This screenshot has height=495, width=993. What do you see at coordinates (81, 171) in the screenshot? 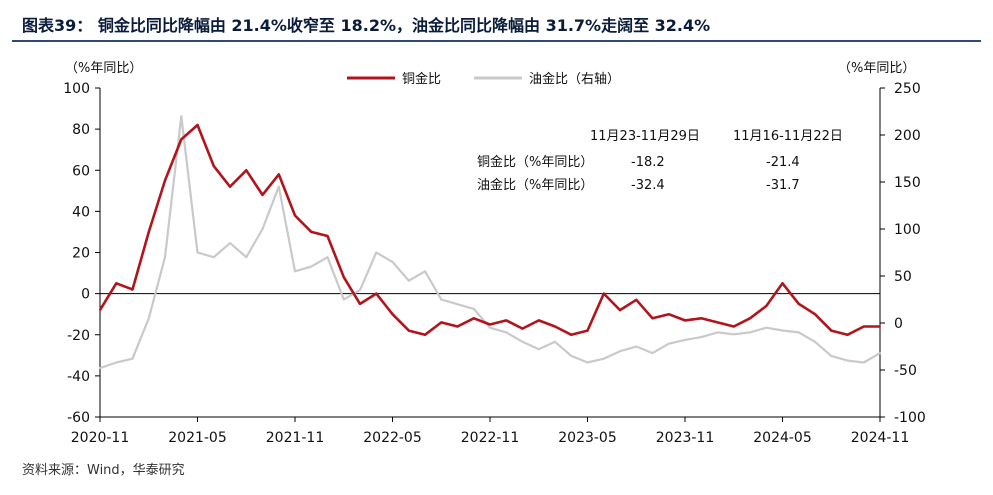
I see `left-tick-label: 60` at bounding box center [81, 171].